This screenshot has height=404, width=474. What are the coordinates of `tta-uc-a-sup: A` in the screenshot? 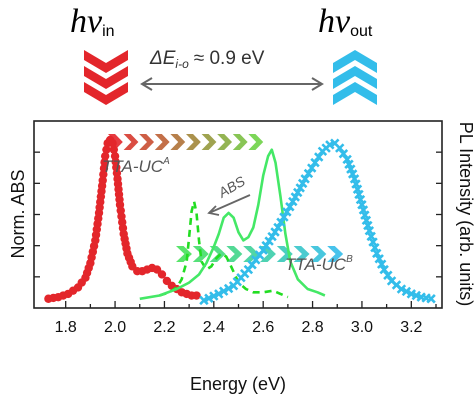 It's located at (166, 161).